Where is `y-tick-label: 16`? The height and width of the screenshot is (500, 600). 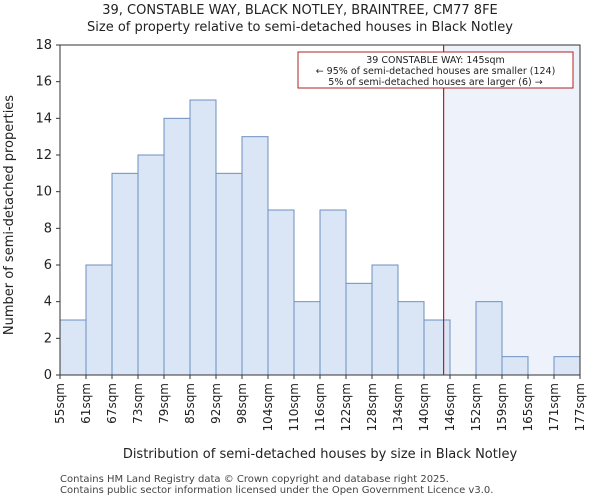 y-tick-label: 16 is located at coordinates (43, 82).